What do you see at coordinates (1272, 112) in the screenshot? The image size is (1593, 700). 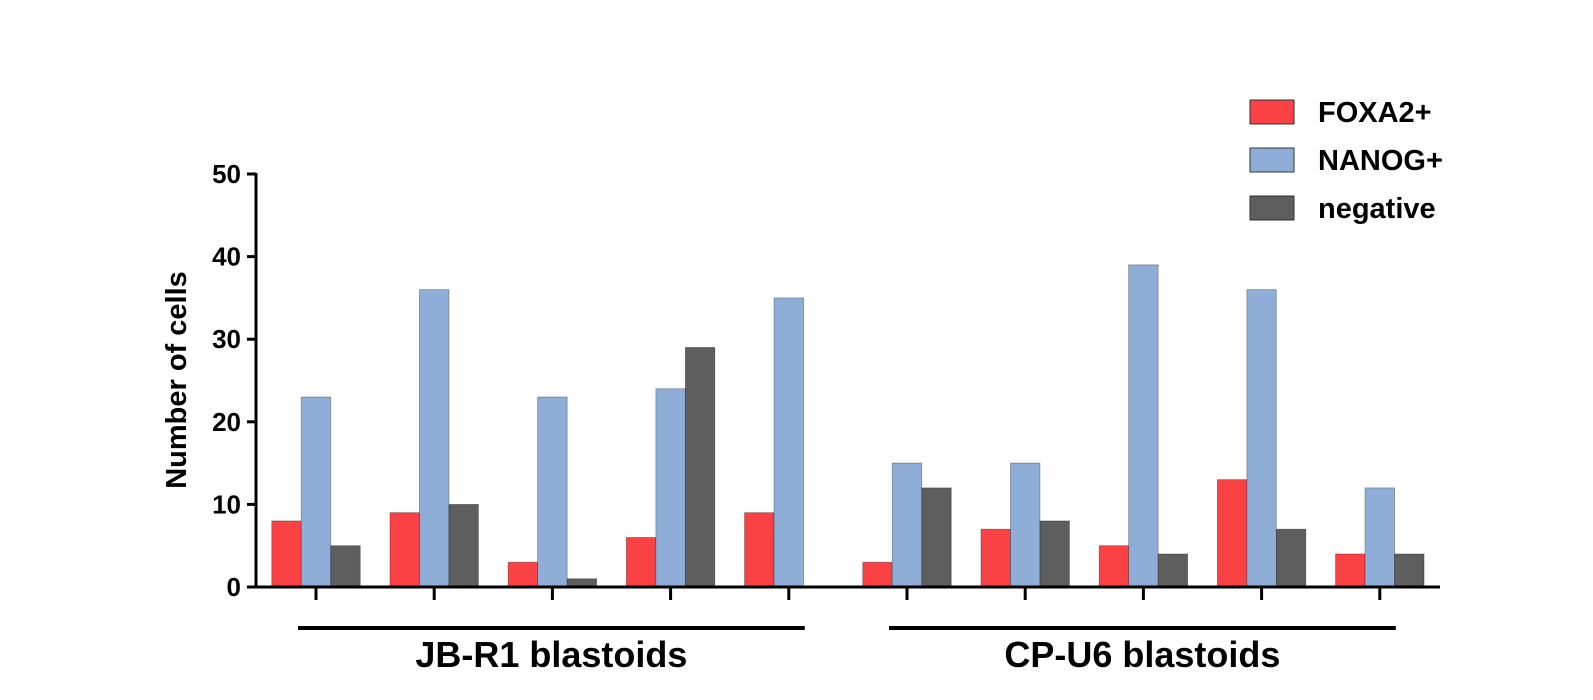 I see `legend-swatch-foxa2` at bounding box center [1272, 112].